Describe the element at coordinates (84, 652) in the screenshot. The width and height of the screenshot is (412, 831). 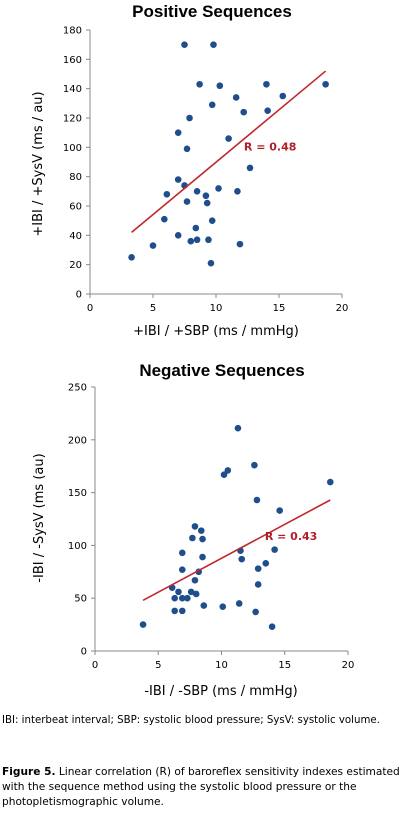
I see `y-tick-label: 0` at that location.